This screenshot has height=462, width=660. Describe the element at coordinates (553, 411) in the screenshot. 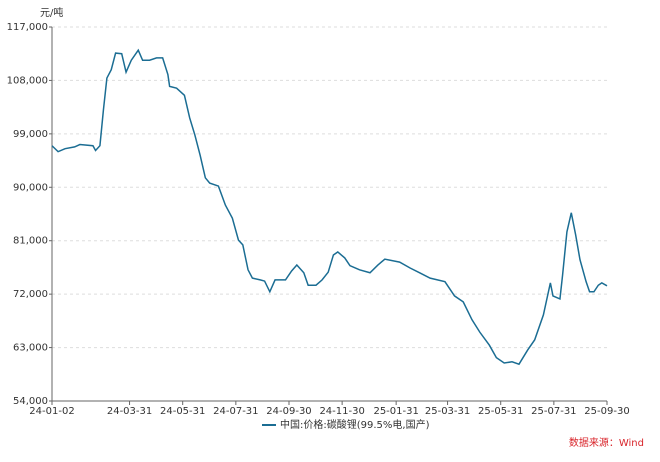

I see `x-tick-label: 25-07-31` at that location.